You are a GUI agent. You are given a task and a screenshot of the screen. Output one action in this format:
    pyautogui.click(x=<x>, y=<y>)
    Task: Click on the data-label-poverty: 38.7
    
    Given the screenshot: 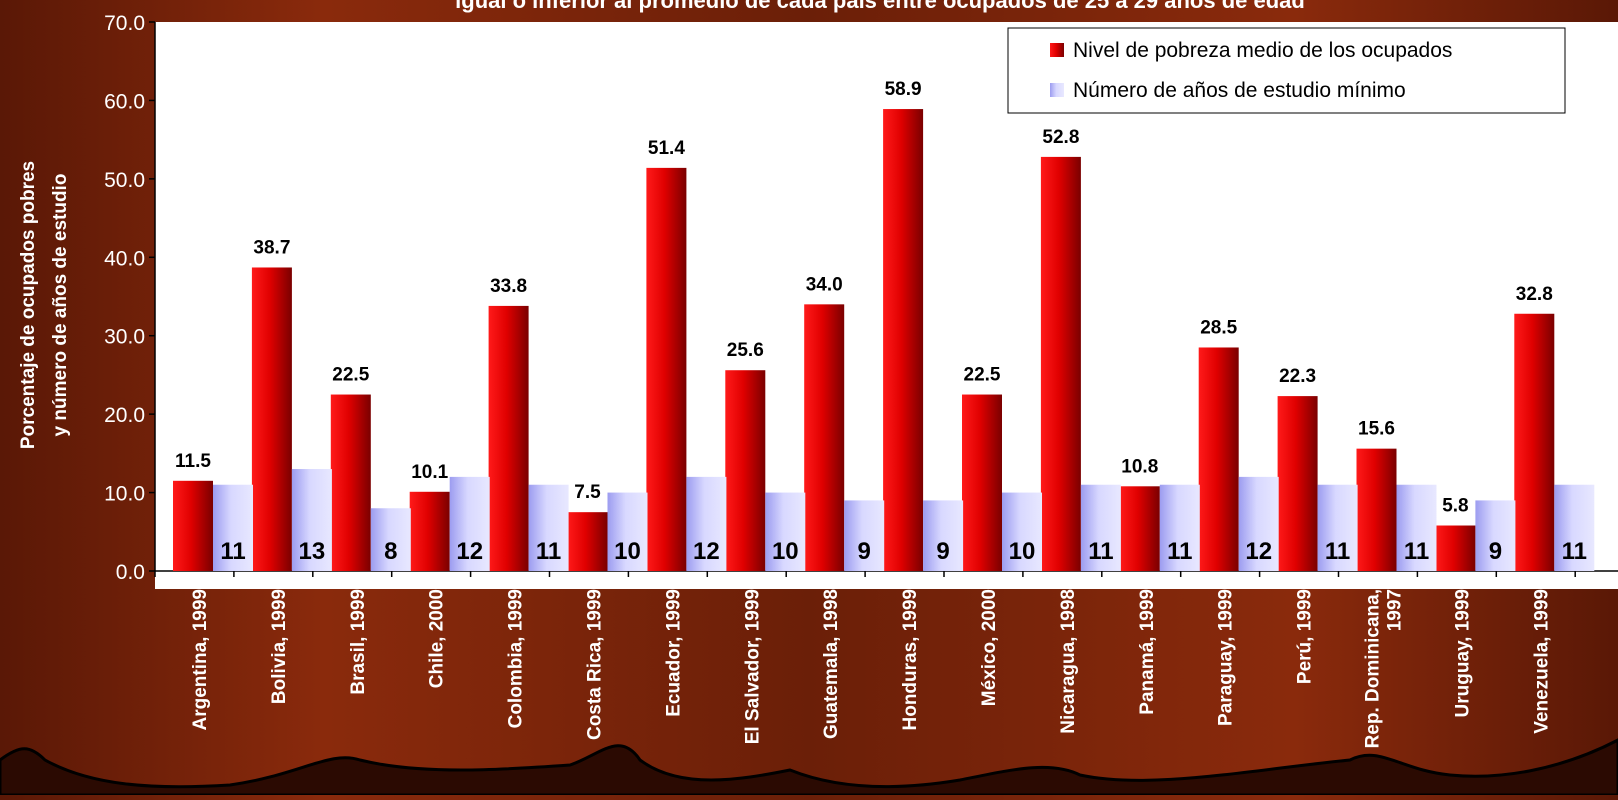 What is the action you would take?
    pyautogui.click(x=271, y=247)
    